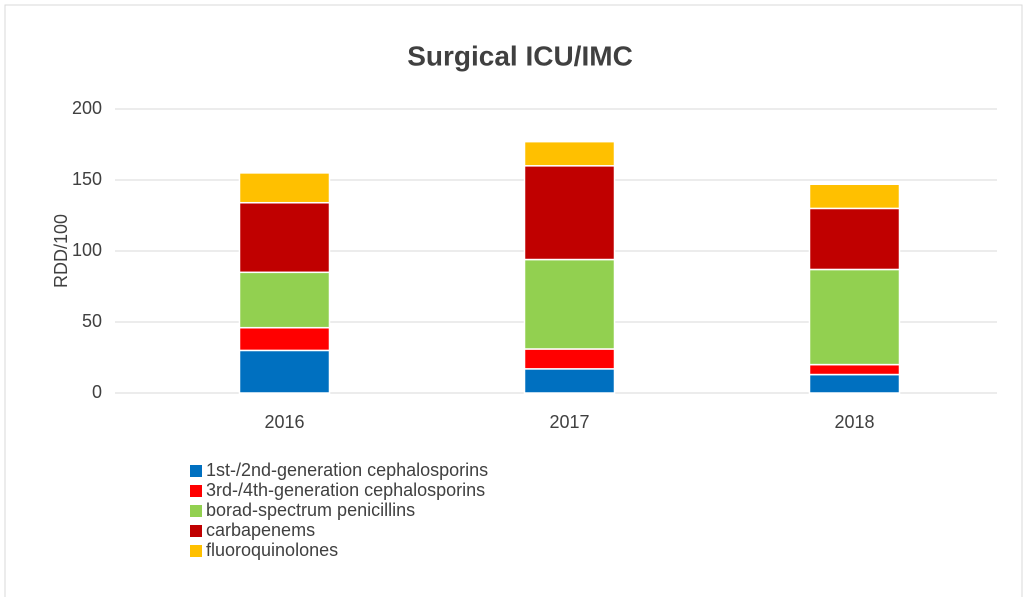 Image resolution: width=1032 pixels, height=602 pixels. Describe the element at coordinates (260, 530) in the screenshot. I see `legend-label: carbapenems` at that location.